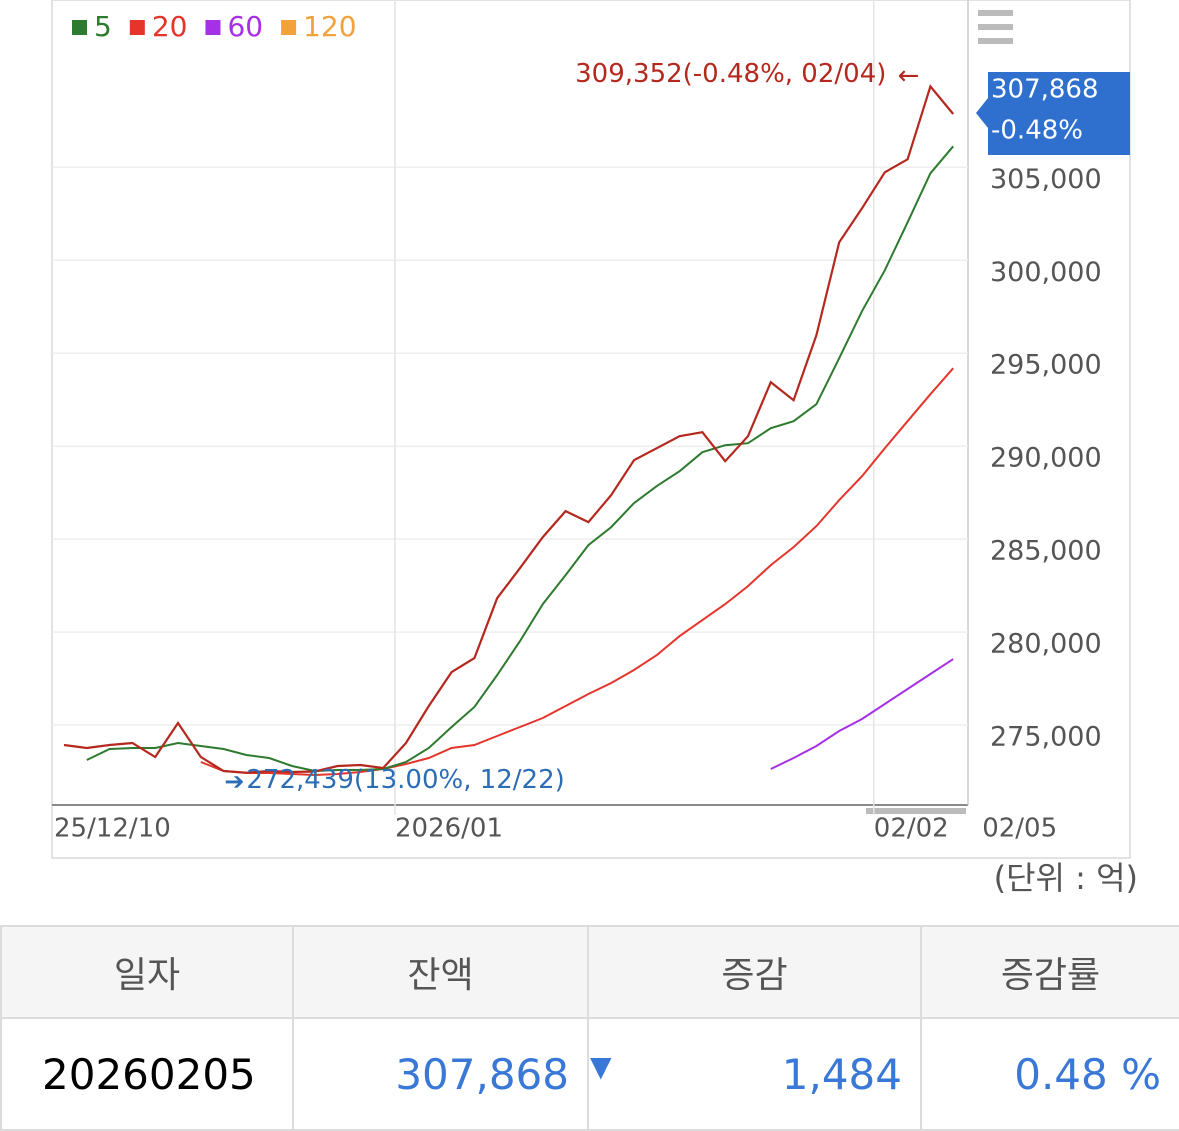  Describe the element at coordinates (1046, 365) in the screenshot. I see `y-tick-label: 295,000` at that location.